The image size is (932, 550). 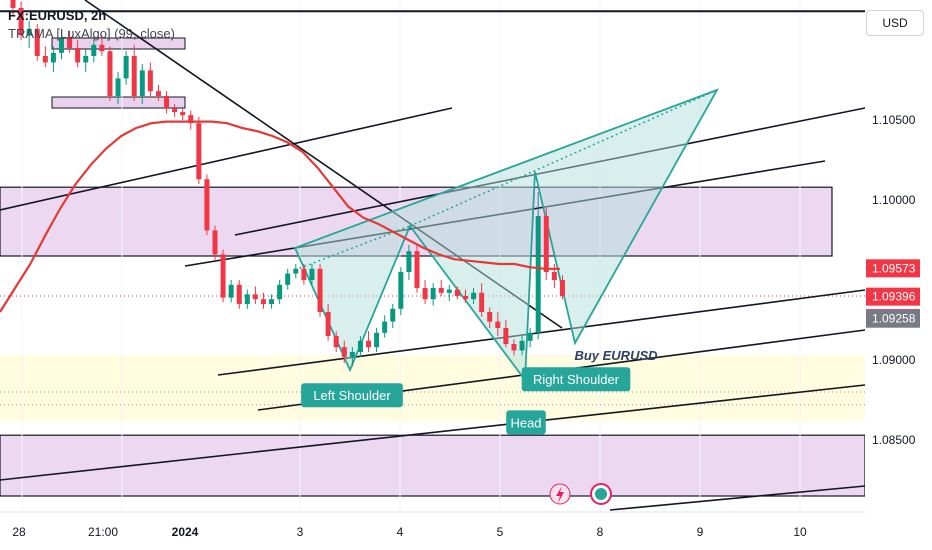 What do you see at coordinates (580, 494) in the screenshot?
I see `event-markers` at bounding box center [580, 494].